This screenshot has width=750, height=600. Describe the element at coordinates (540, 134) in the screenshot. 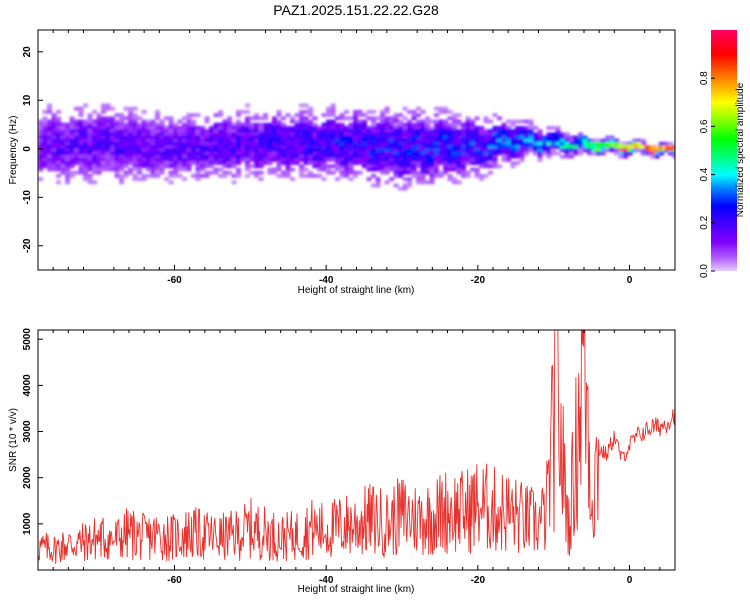

I see `heatmap-cell-1923` at that location.